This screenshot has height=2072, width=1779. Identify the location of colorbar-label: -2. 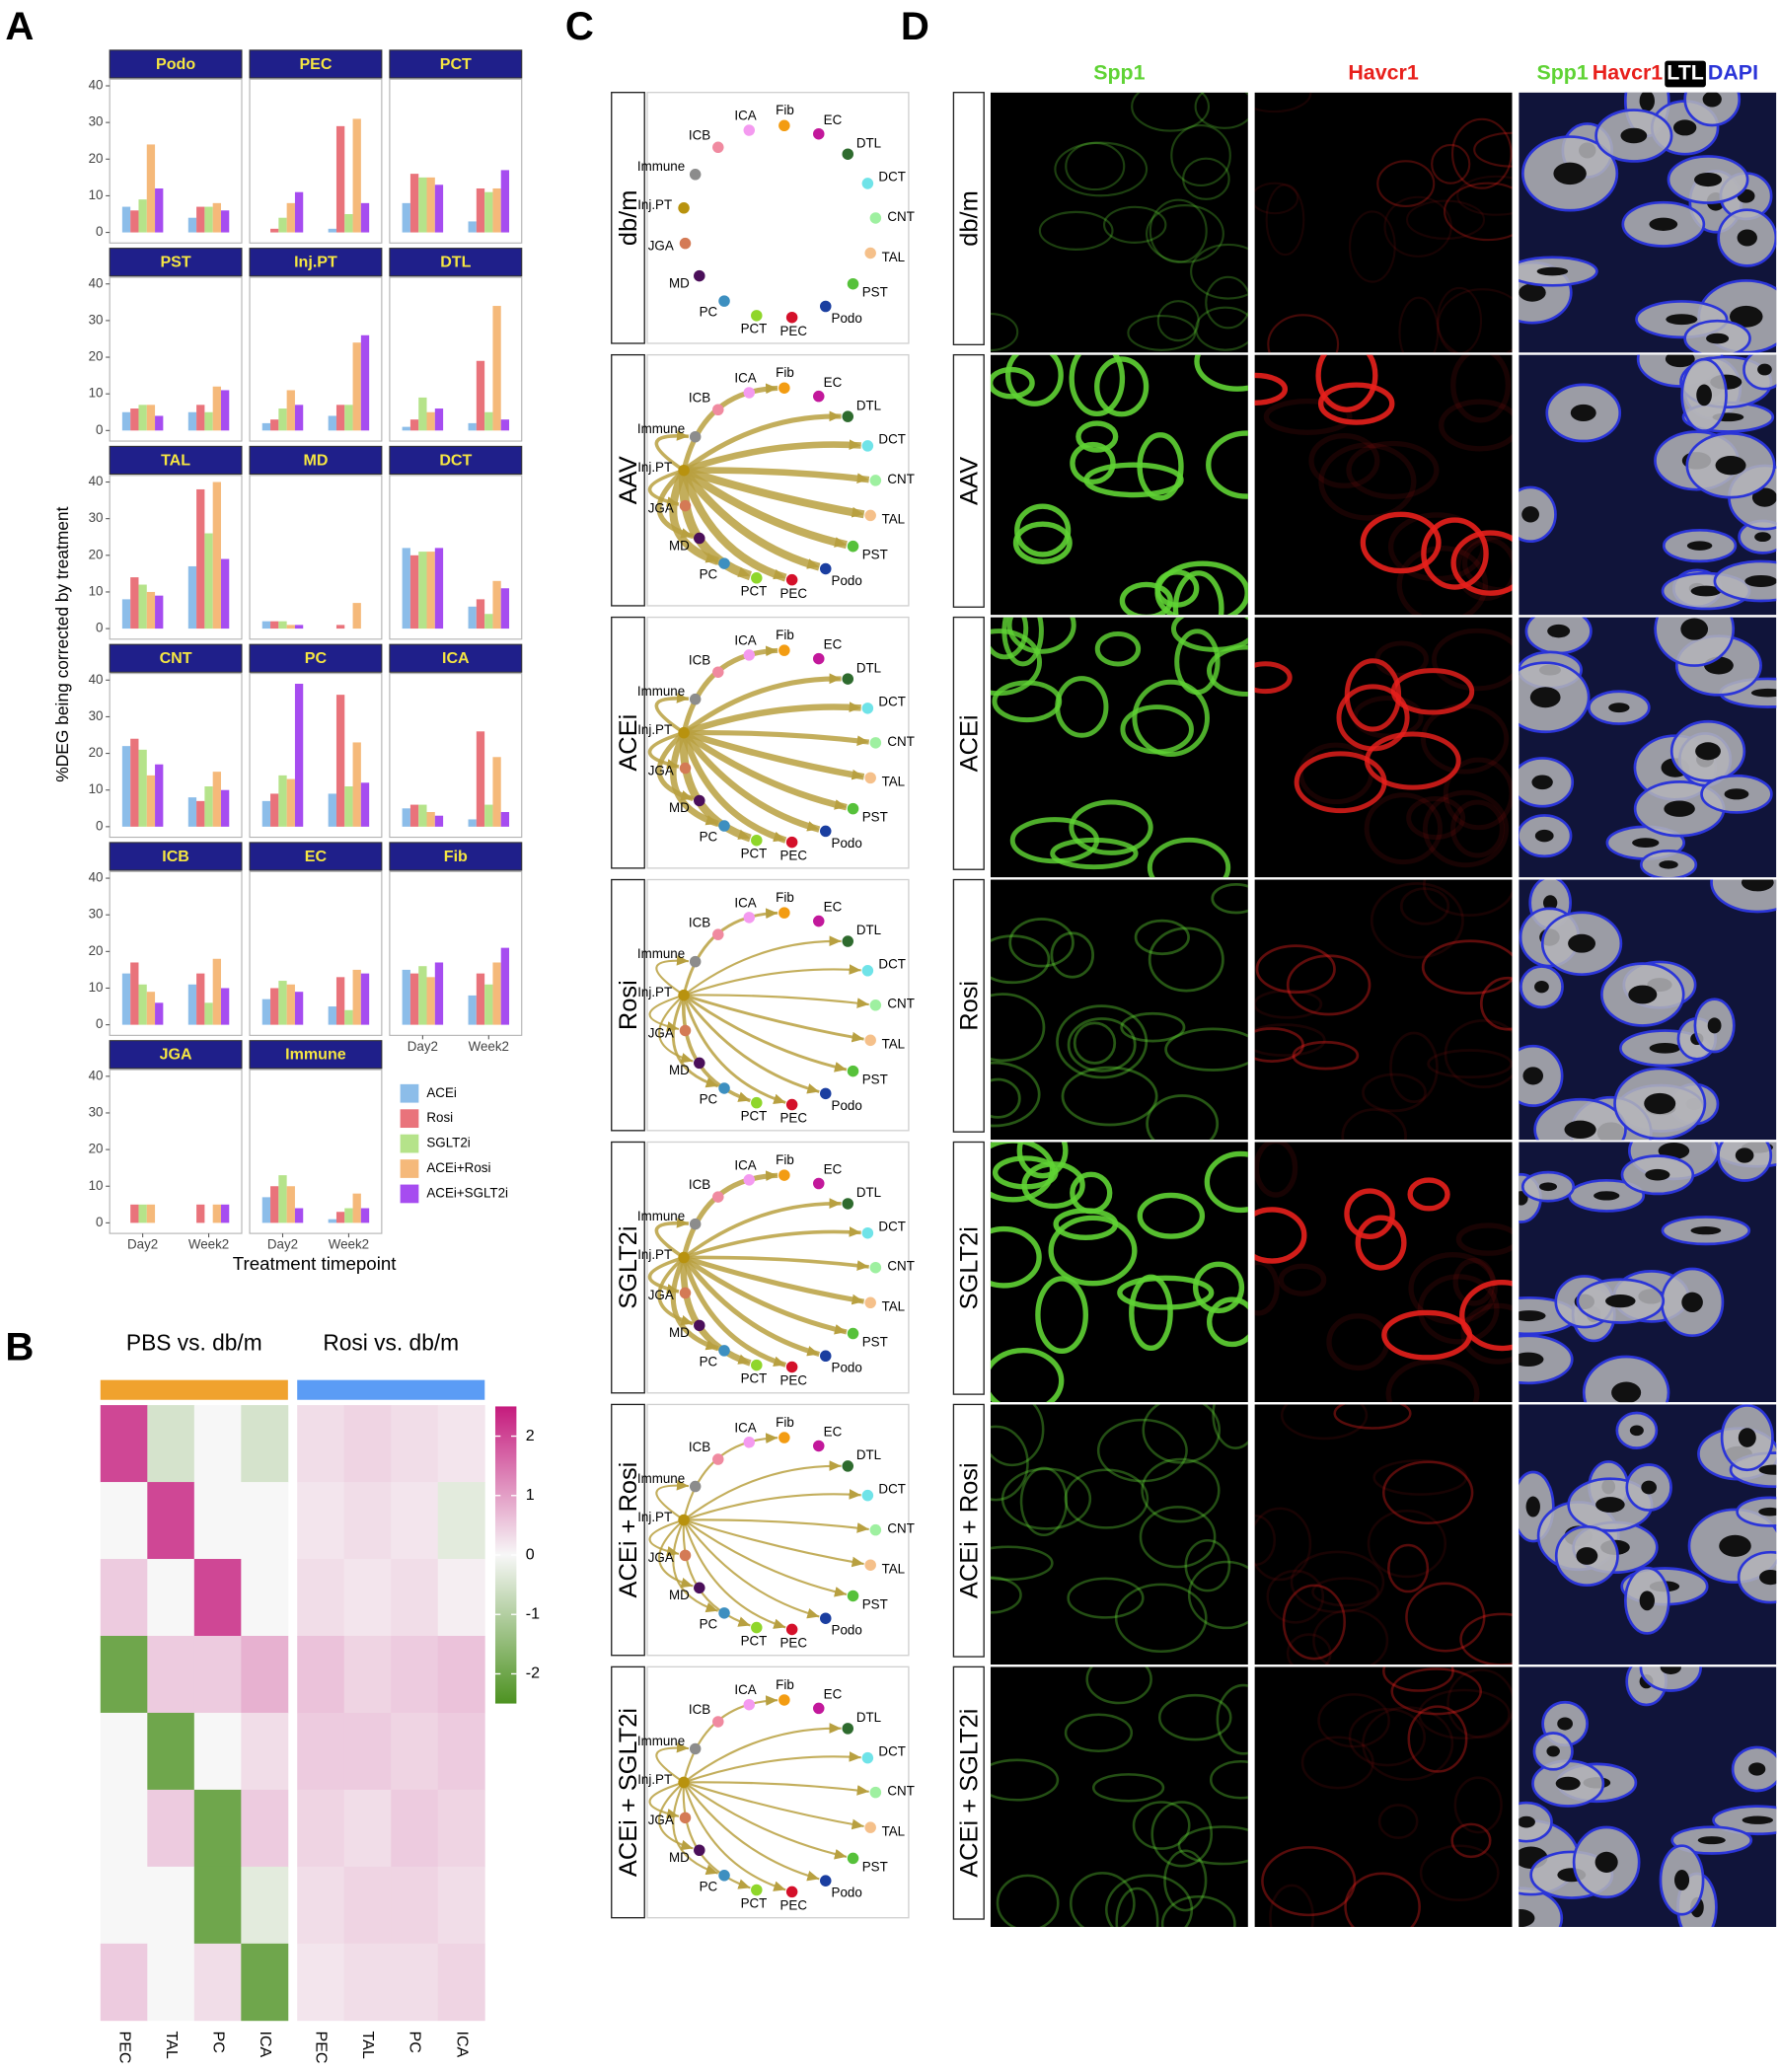
(533, 1674).